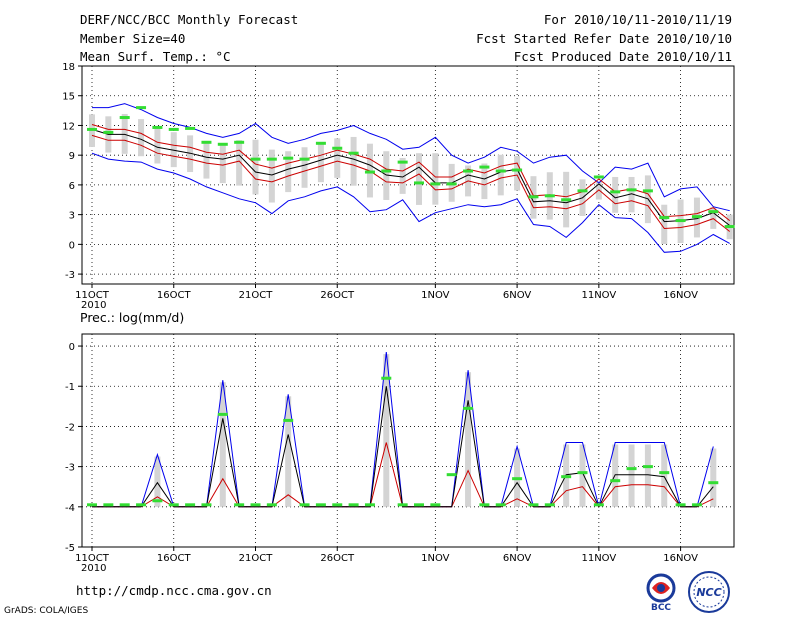 The image size is (800, 618). What do you see at coordinates (72, 186) in the screenshot?
I see `y-tick-label: 6` at bounding box center [72, 186].